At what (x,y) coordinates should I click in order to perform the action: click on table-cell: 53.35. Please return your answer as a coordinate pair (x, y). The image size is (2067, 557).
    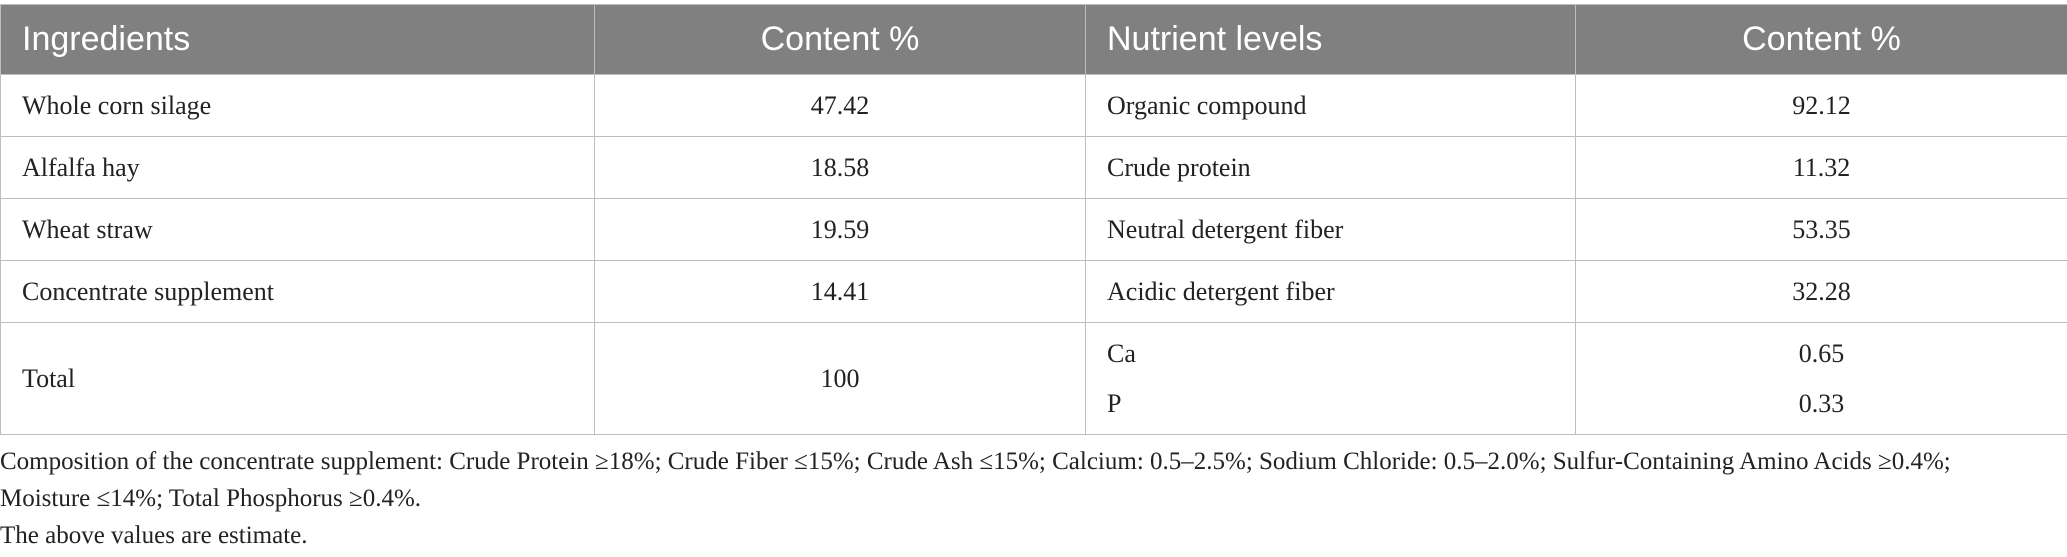
    Looking at the image, I should click on (1821, 229).